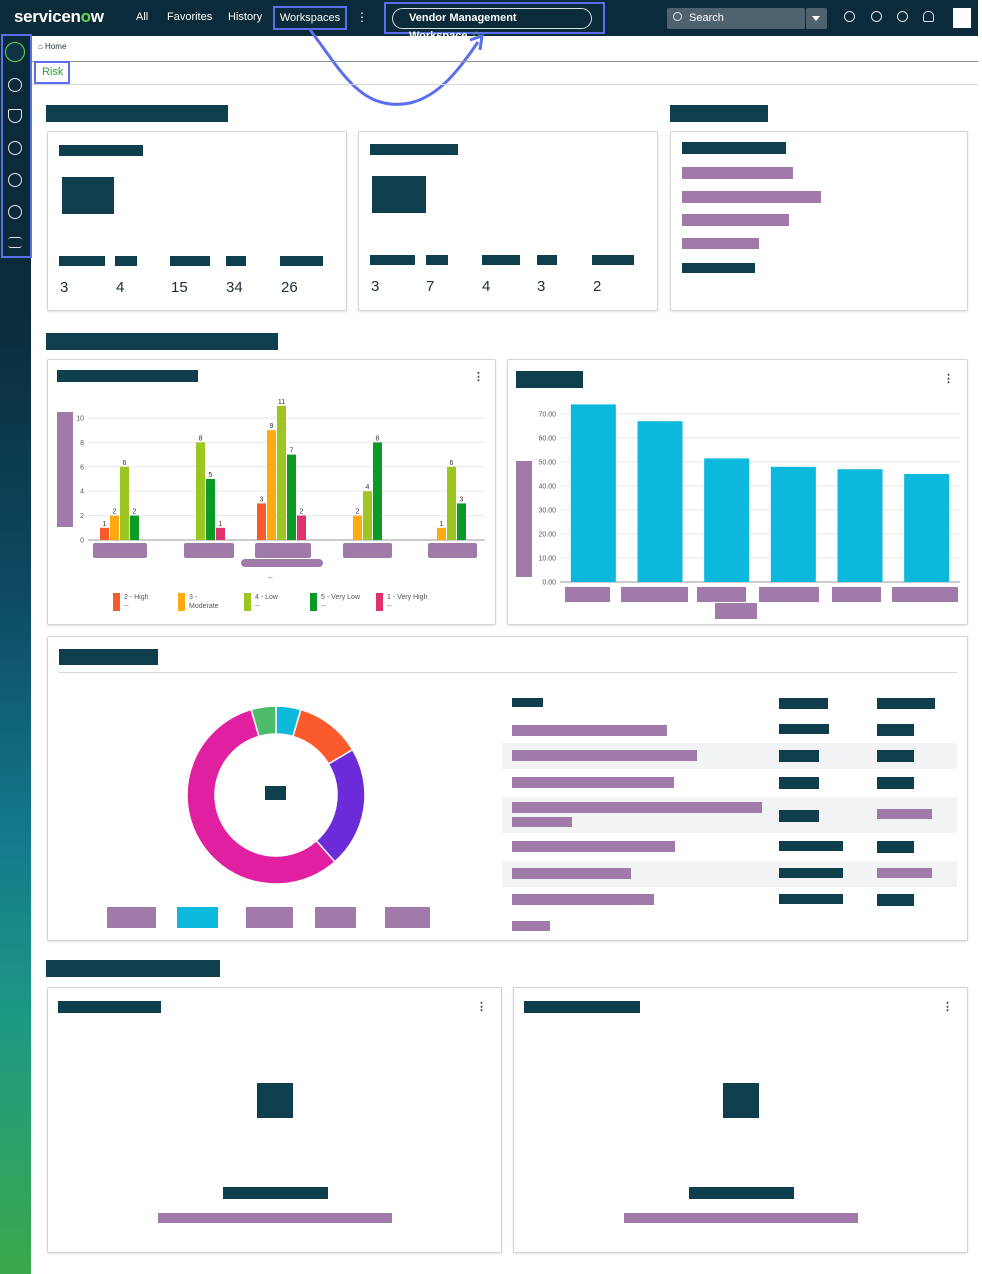 The width and height of the screenshot is (982, 1274). What do you see at coordinates (492, 25) in the screenshot?
I see `workspace-pill: Vendor Management Workspace ☆` at bounding box center [492, 25].